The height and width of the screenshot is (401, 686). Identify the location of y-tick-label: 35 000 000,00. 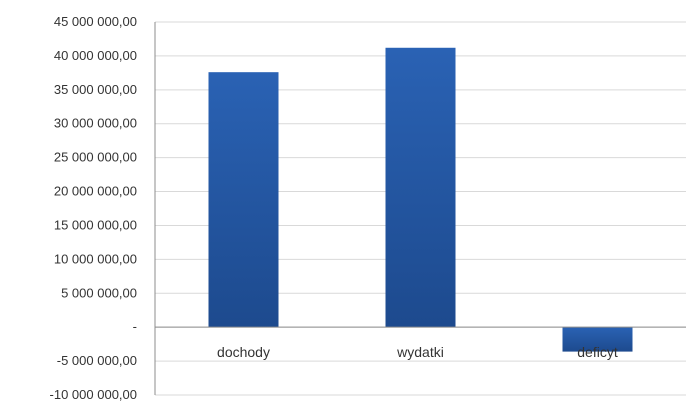
(95, 89).